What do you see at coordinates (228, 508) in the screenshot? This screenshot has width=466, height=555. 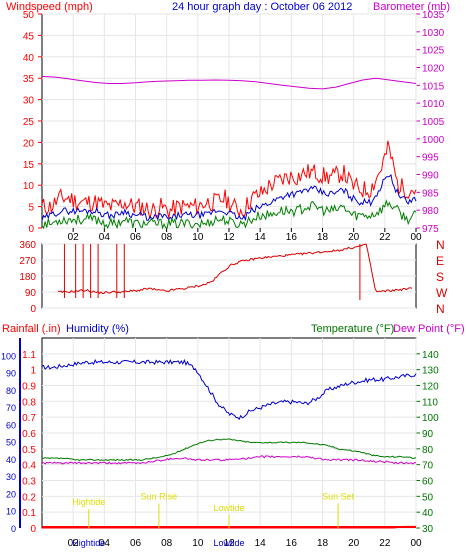 I see `event-marker-label: Lowtide` at bounding box center [228, 508].